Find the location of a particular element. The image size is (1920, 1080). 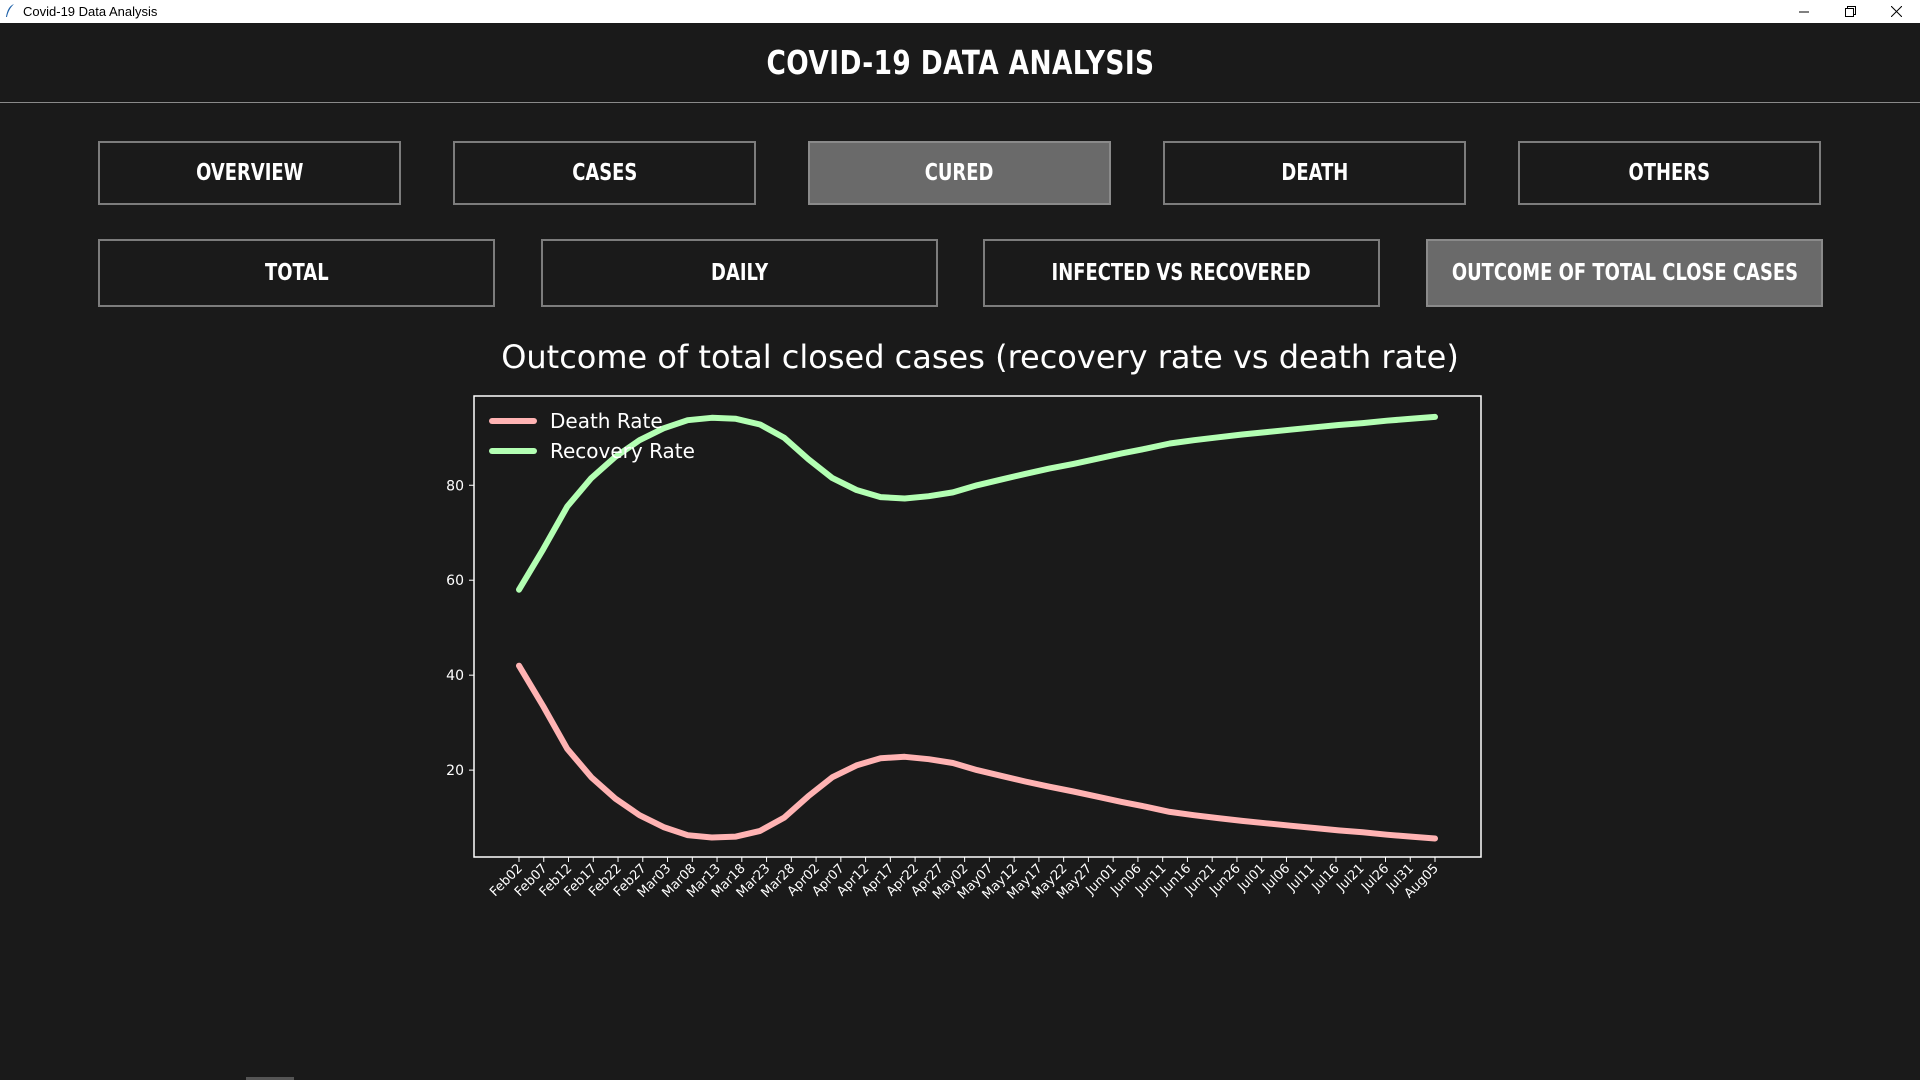

tab-cases: CASES is located at coordinates (604, 173).